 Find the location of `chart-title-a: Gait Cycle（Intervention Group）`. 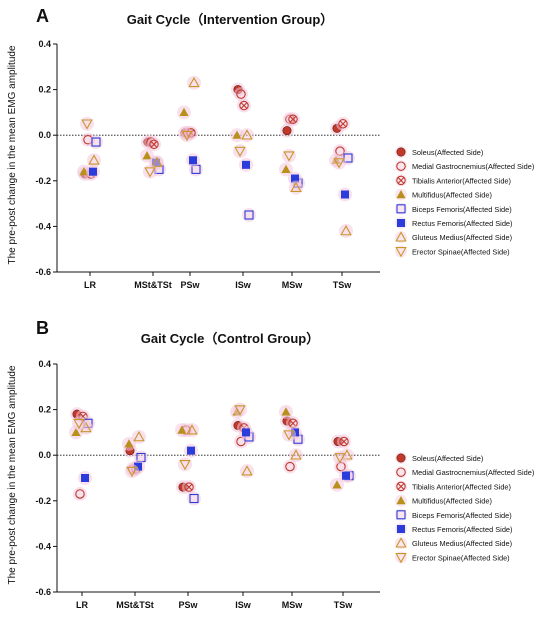

chart-title-a: Gait Cycle（Intervention Group） is located at coordinates (230, 19).